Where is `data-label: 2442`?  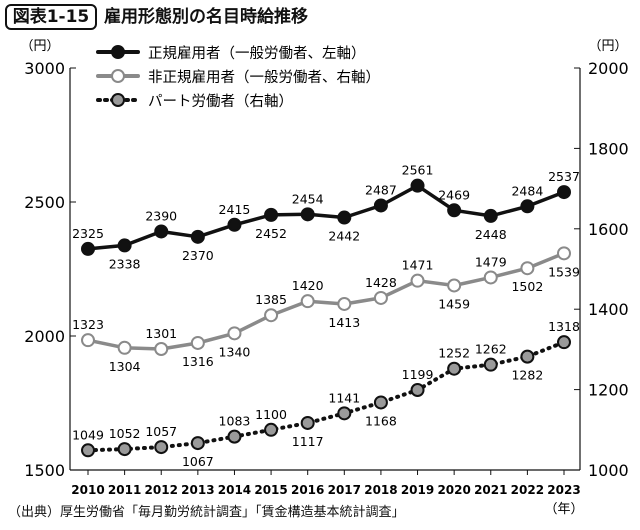 data-label: 2442 is located at coordinates (344, 236).